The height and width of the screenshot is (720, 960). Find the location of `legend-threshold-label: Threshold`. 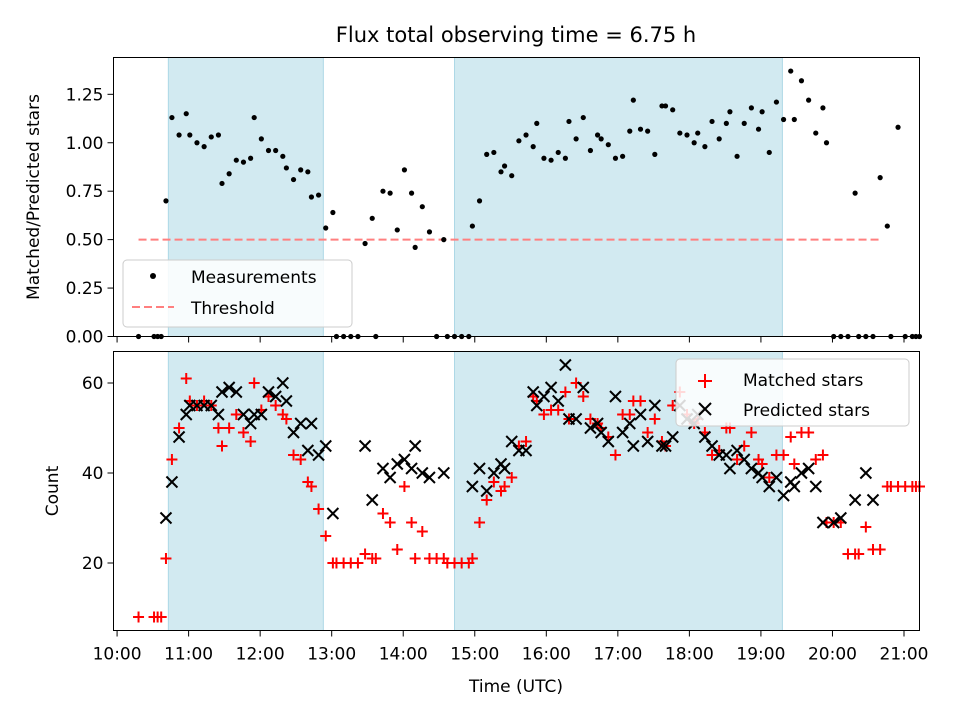

legend-threshold-label: Threshold is located at coordinates (232, 309).